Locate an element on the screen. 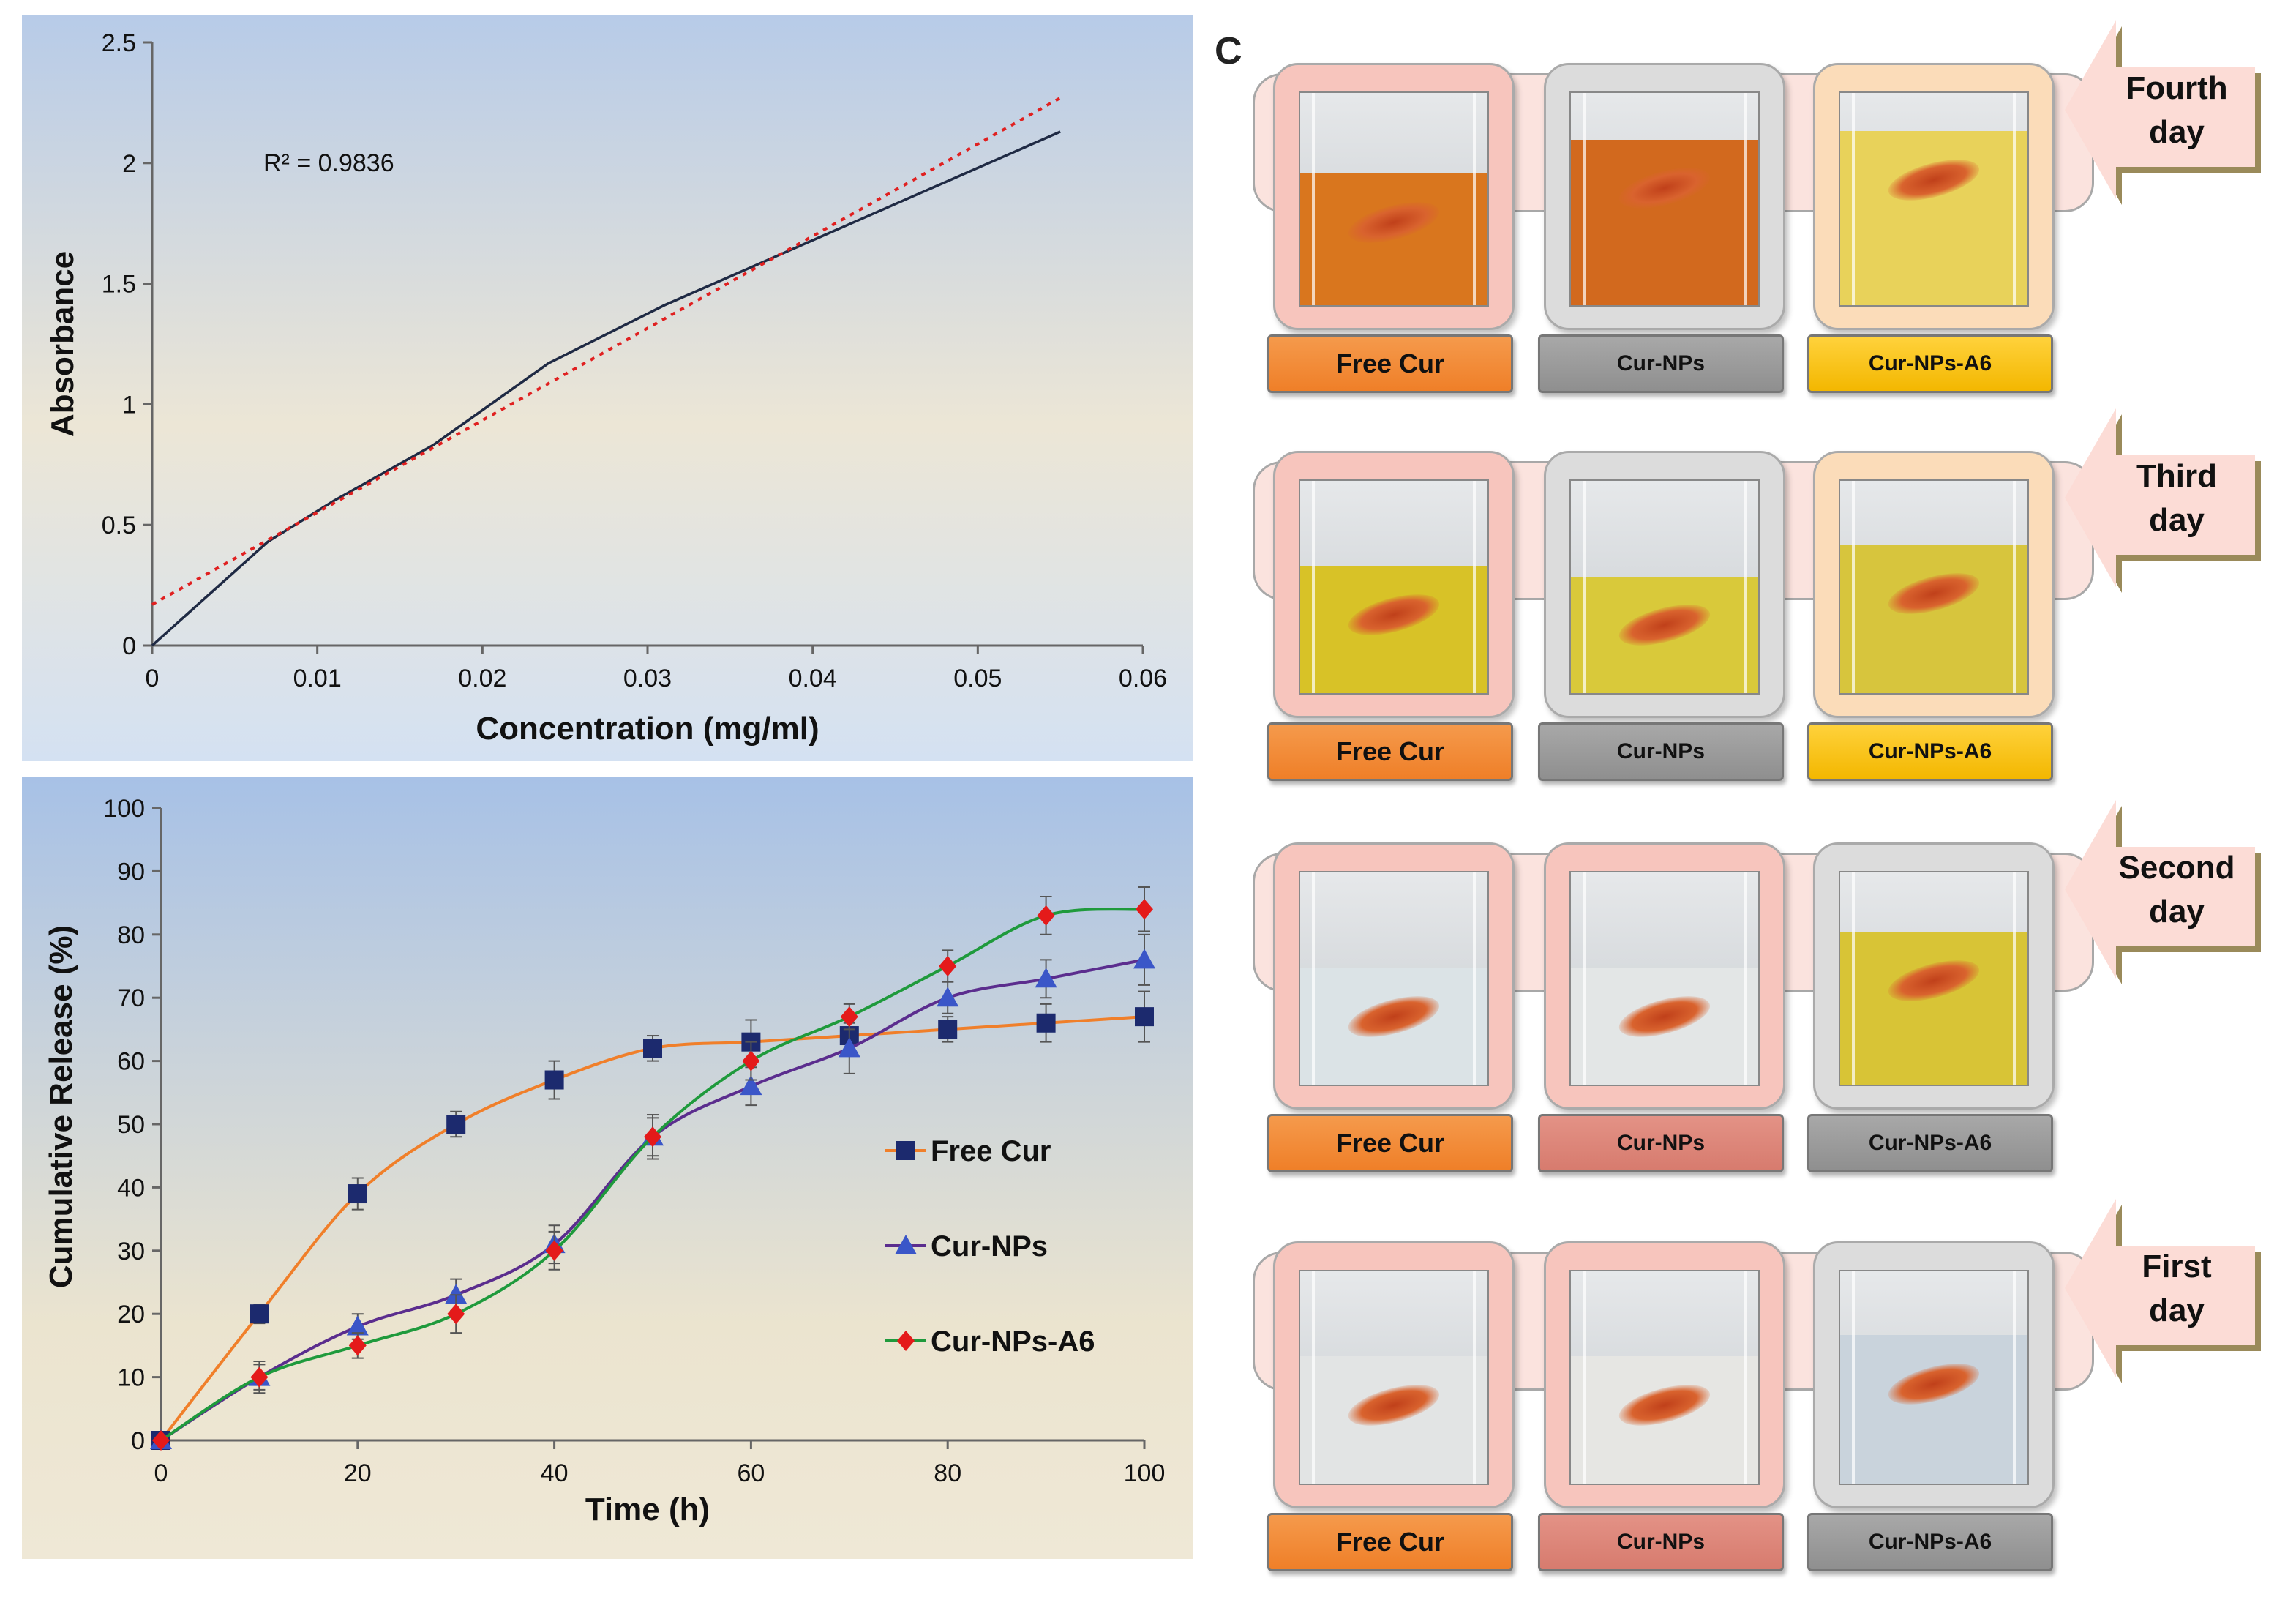 Image resolution: width=2296 pixels, height=1597 pixels. y-tick-label: 30 is located at coordinates (131, 1251).